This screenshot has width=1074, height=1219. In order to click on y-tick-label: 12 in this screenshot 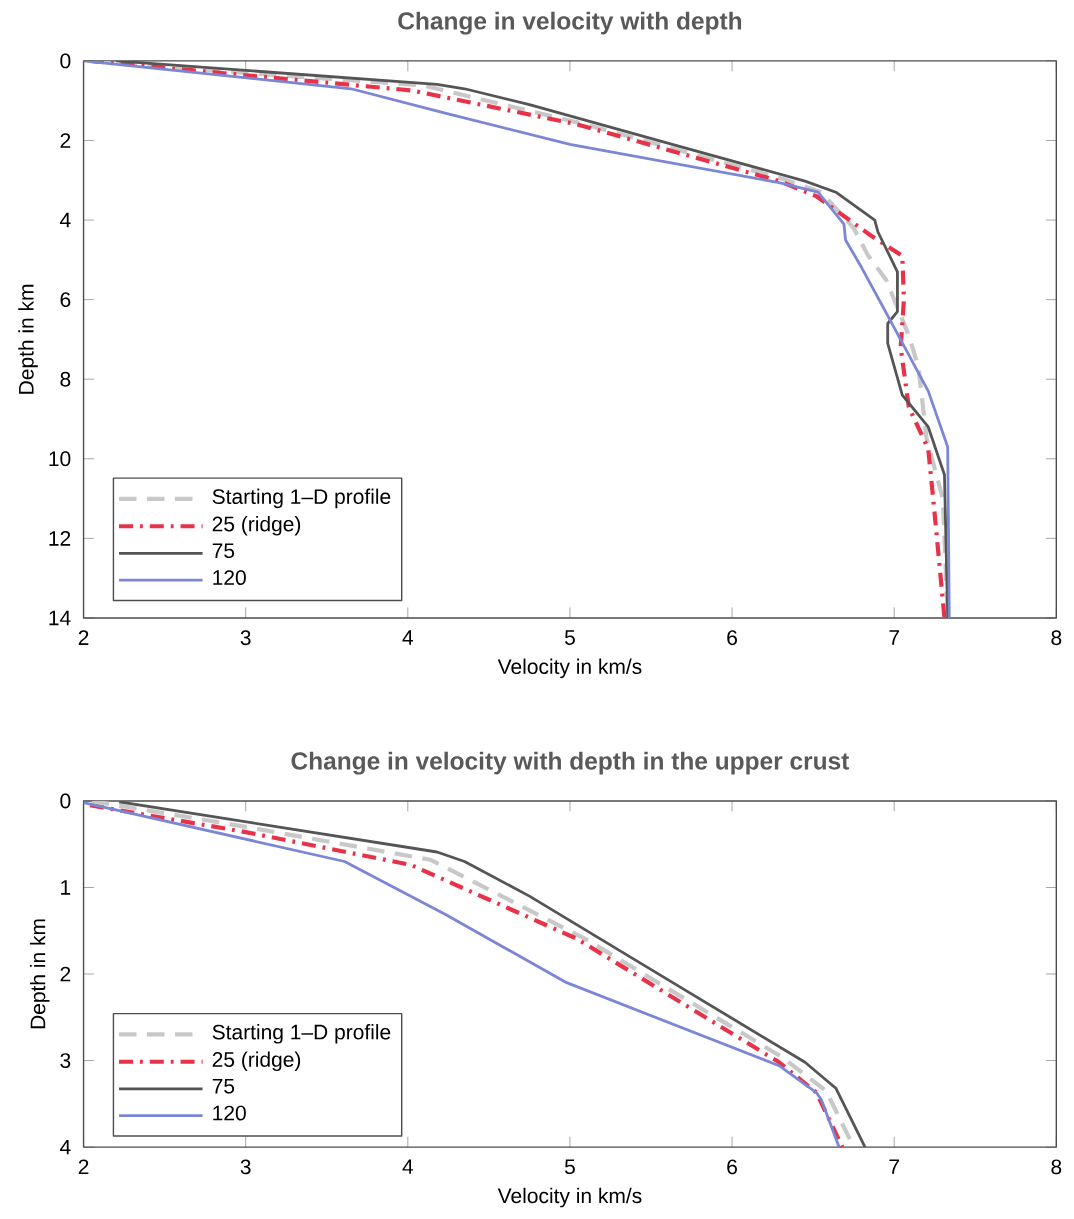, I will do `click(60, 538)`.